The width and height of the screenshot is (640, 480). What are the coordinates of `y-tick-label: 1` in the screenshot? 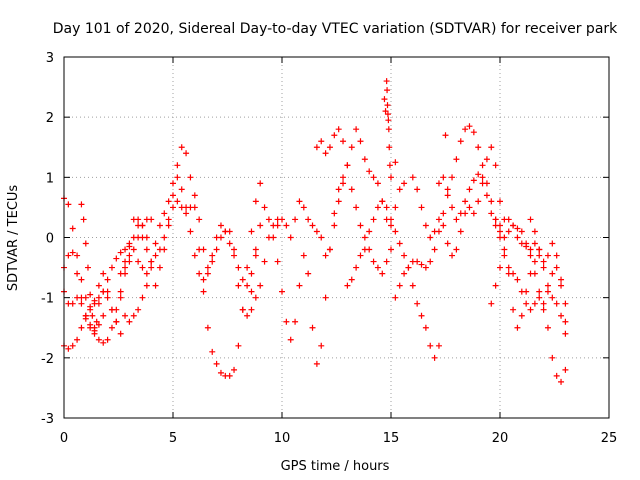 It's located at (50, 178).